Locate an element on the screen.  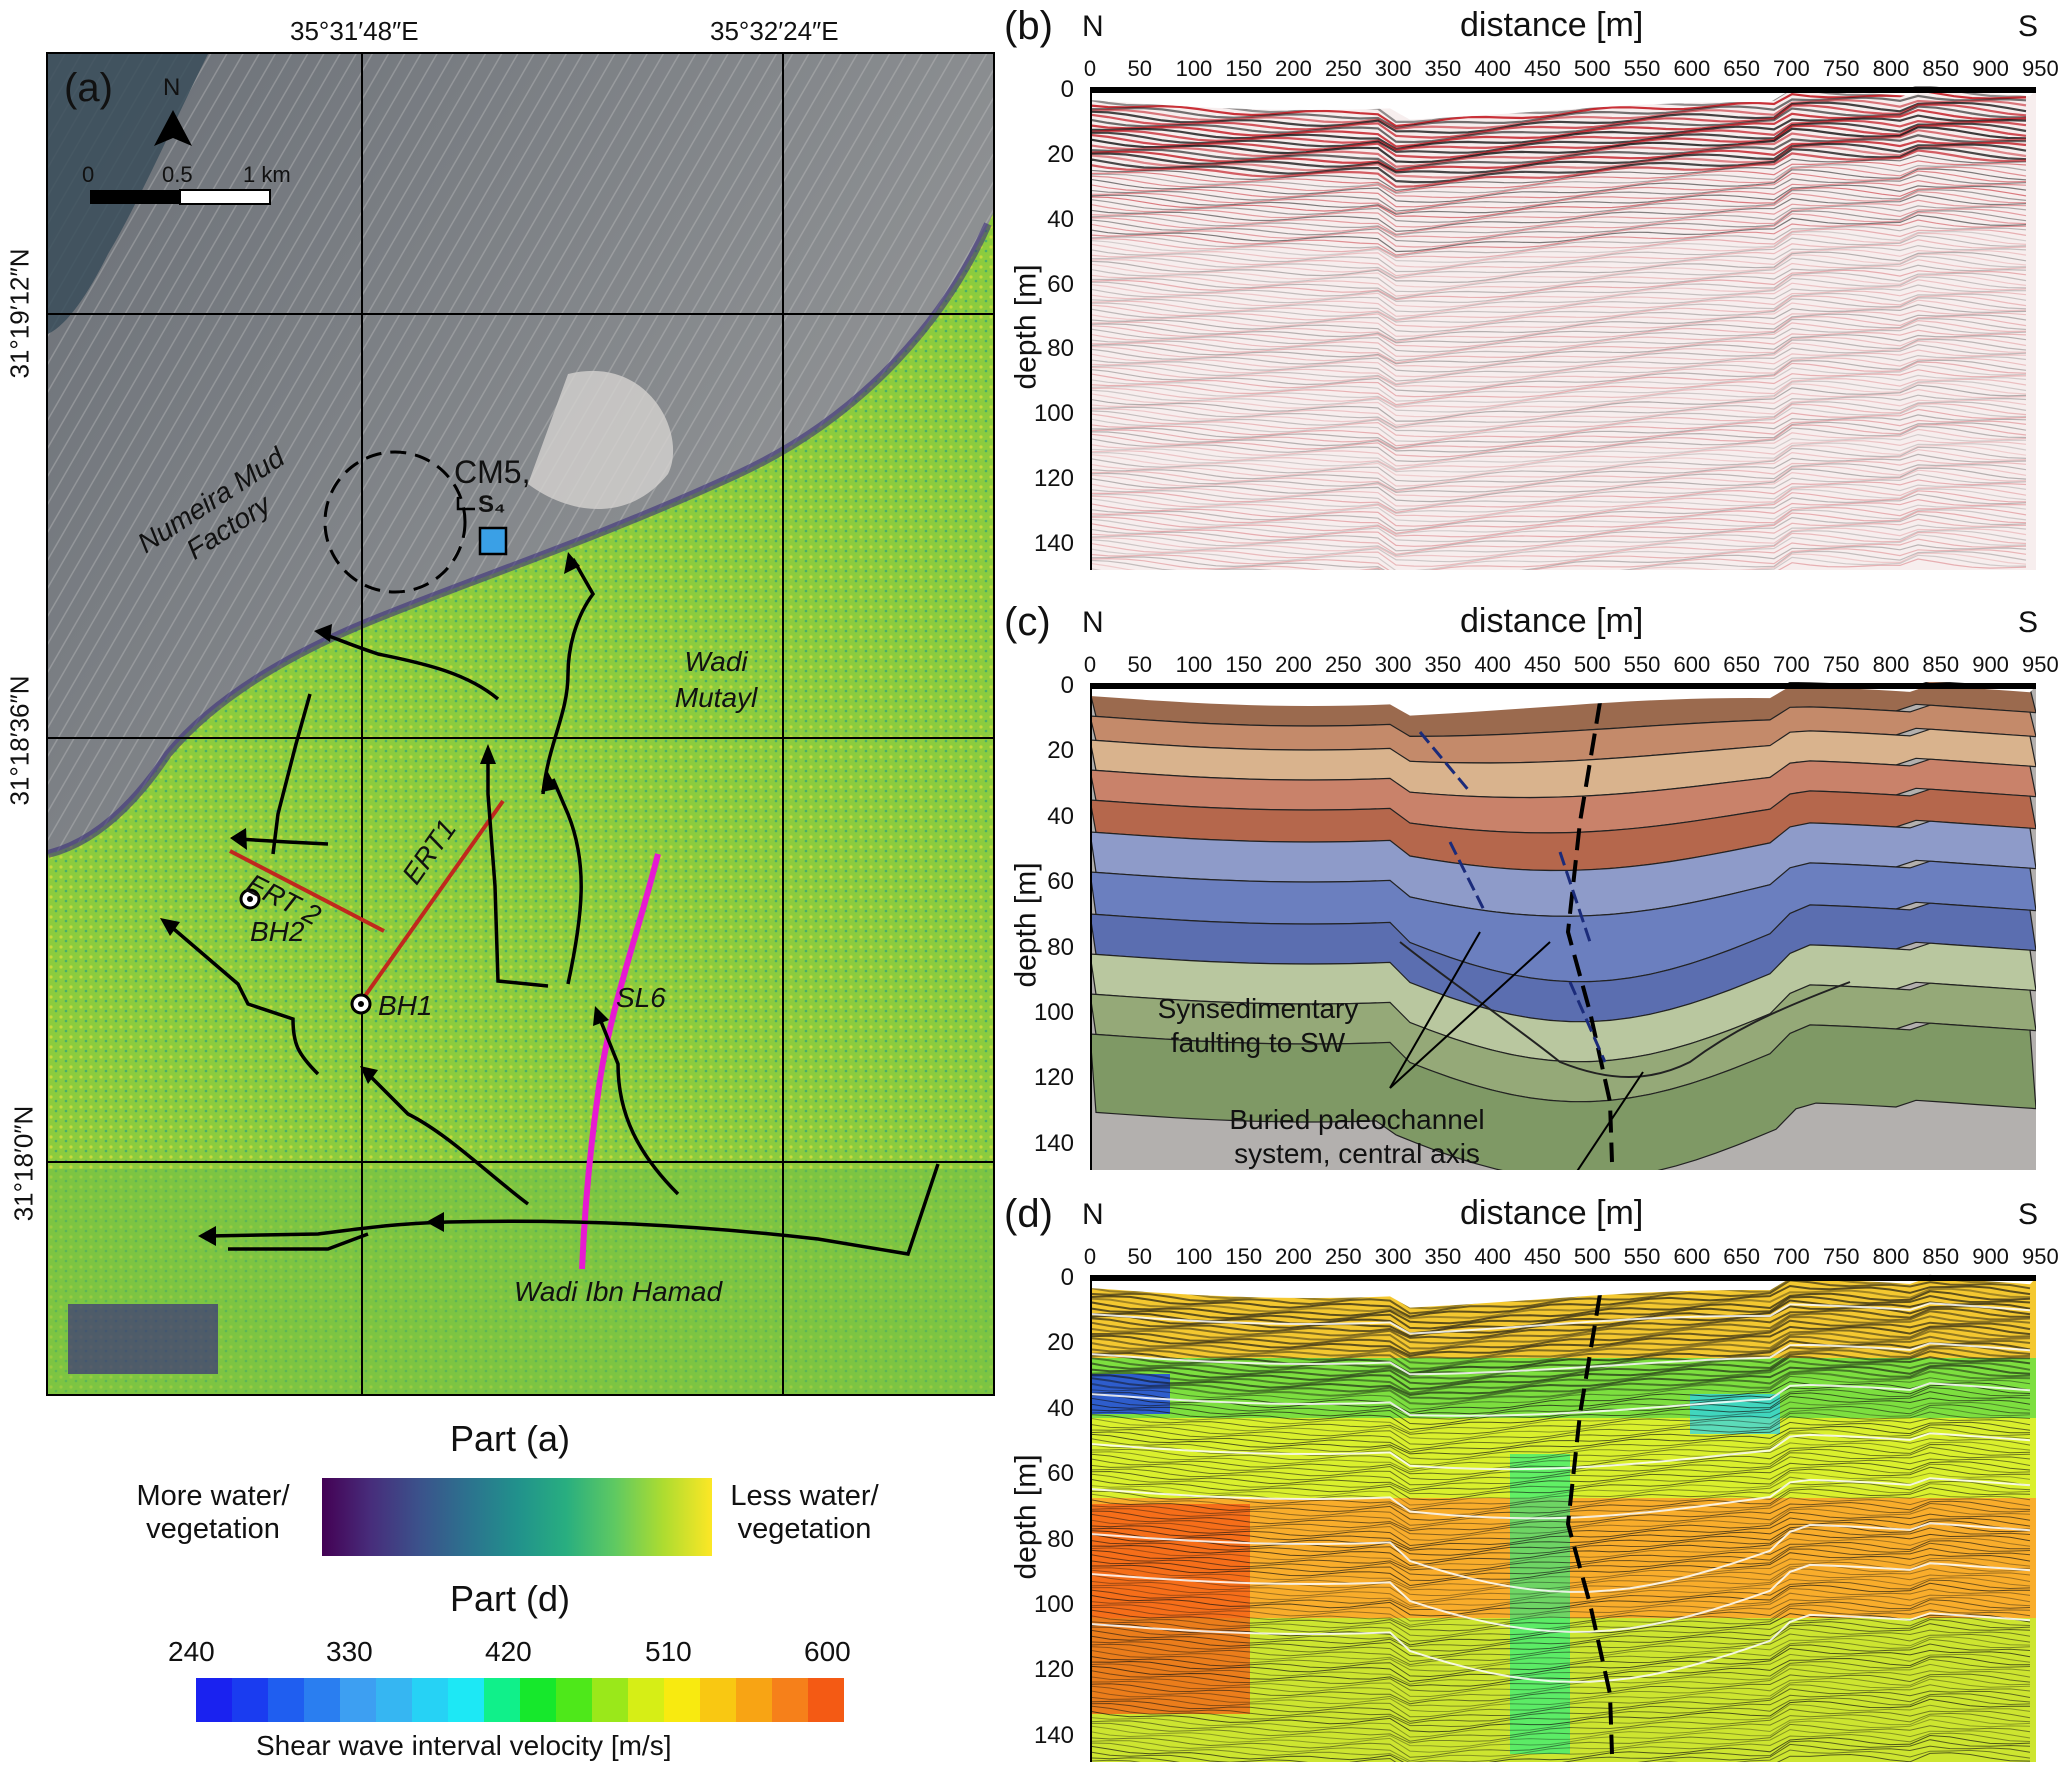
section-d-x-tick: 200 is located at coordinates (1293, 1256).